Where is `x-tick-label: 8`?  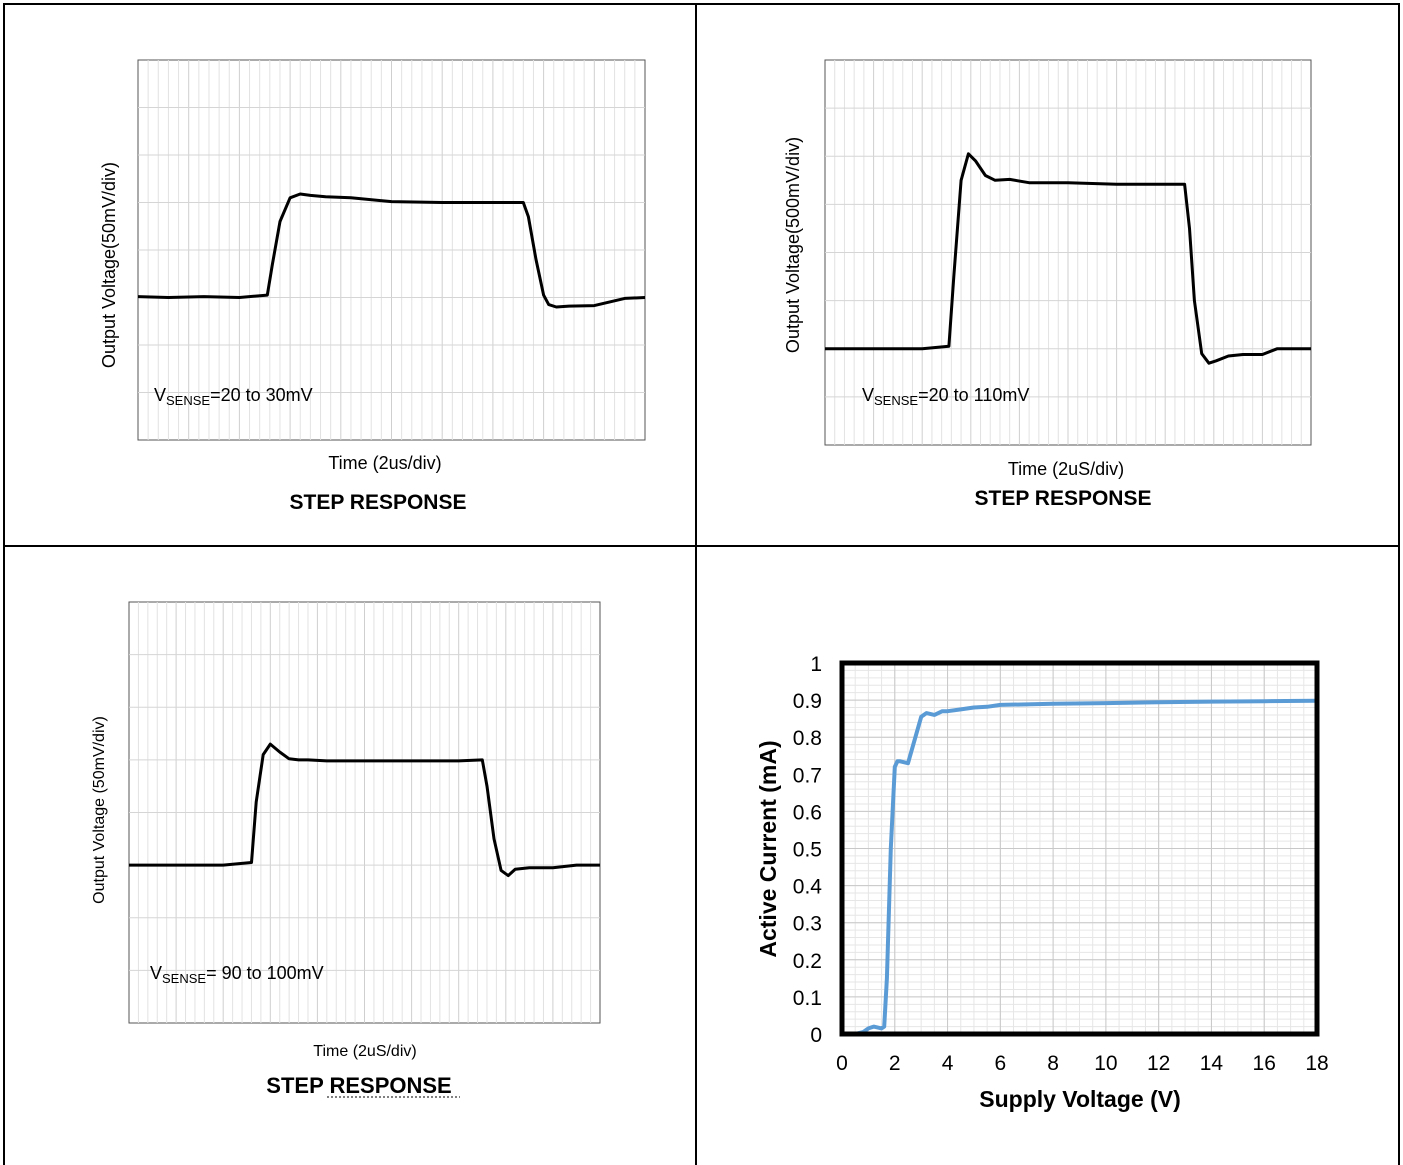 x-tick-label: 8 is located at coordinates (1053, 1063).